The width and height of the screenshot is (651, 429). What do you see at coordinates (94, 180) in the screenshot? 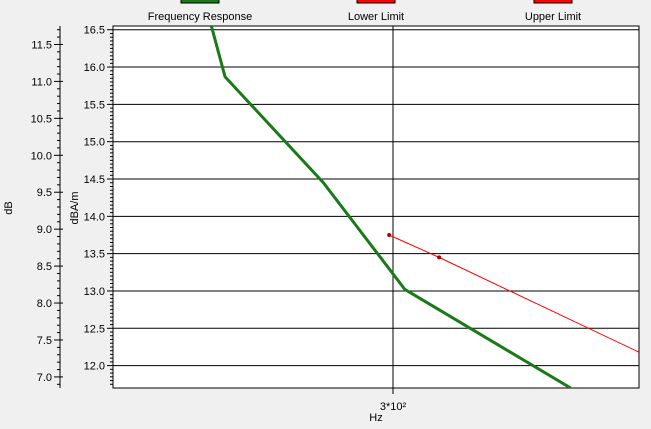
I see `inner-tick-label: 14.5` at bounding box center [94, 180].